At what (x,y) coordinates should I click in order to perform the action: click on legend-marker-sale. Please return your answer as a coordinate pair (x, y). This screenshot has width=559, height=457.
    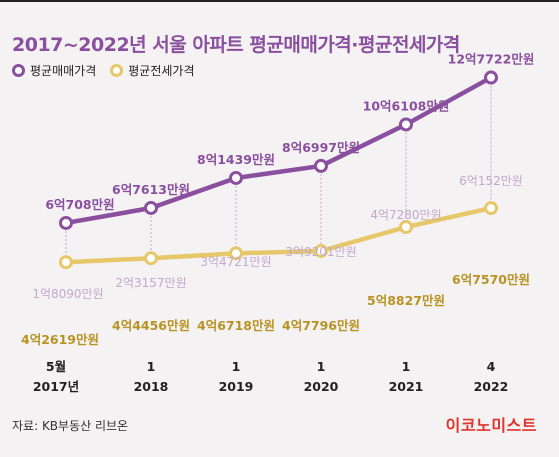
    Looking at the image, I should click on (18, 70).